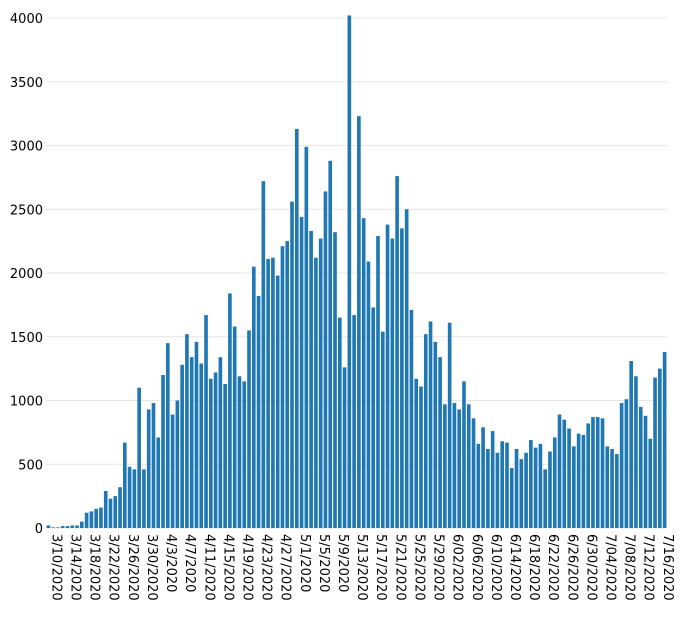  What do you see at coordinates (30, 465) in the screenshot?
I see `y-tick-label: 500` at bounding box center [30, 465].